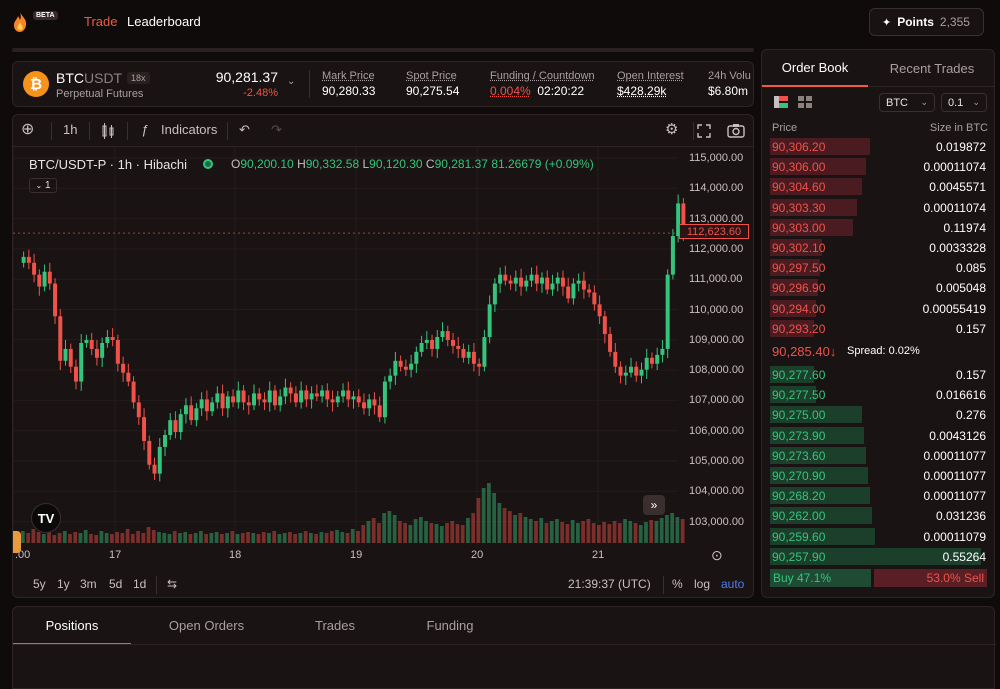  What do you see at coordinates (815, 68) in the screenshot?
I see `tab-order-book: Order Book` at bounding box center [815, 68].